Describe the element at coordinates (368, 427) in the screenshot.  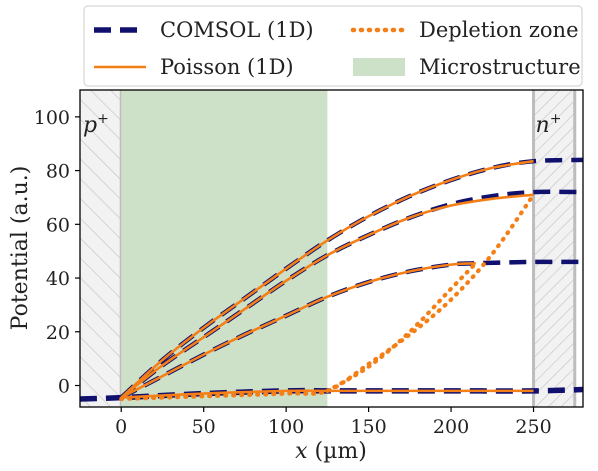
I see `x-tick-label: 150` at that location.